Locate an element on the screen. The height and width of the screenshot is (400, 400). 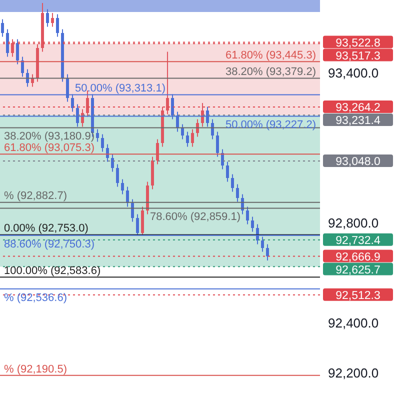
y-tick-label: 92,800.0 is located at coordinates (353, 223).